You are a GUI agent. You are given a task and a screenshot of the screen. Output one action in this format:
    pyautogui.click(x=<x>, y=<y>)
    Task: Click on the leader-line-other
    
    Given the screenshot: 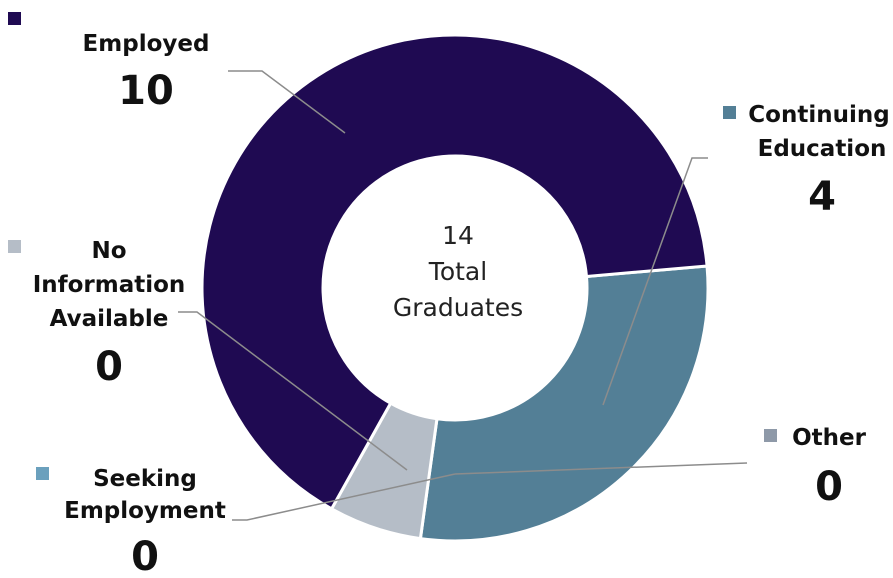 What is the action you would take?
    pyautogui.click(x=601, y=468)
    